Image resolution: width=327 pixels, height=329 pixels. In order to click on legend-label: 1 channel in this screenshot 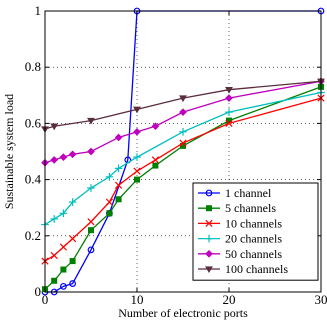, I will do `click(248, 193)`.